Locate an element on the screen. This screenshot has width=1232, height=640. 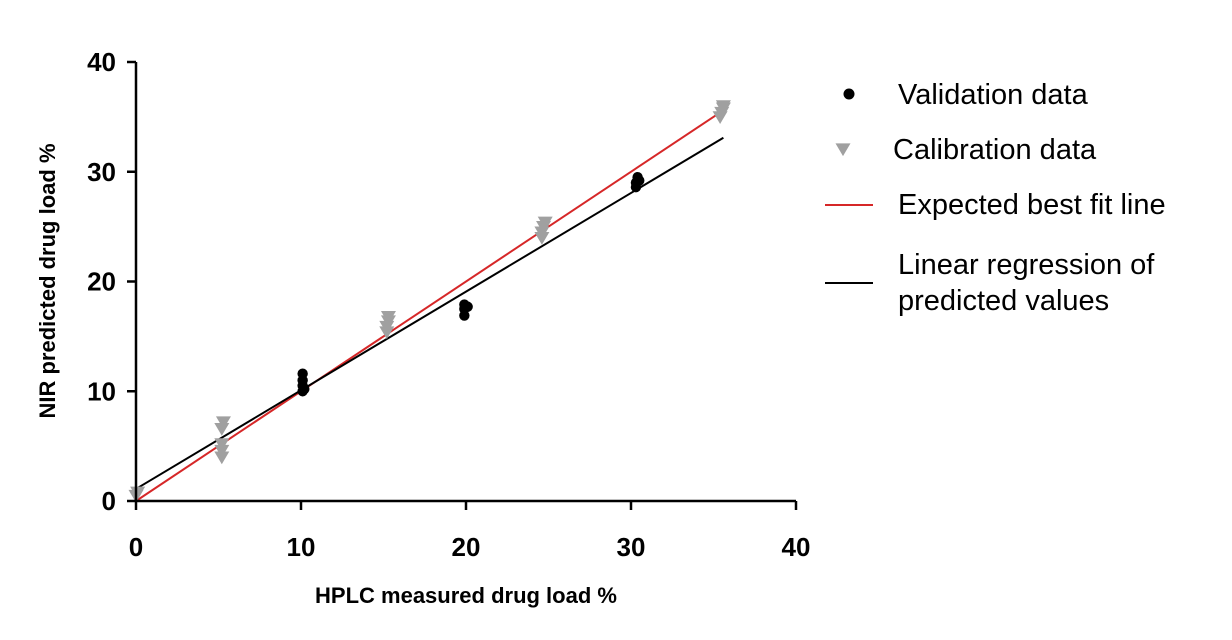
legend-marker-circle is located at coordinates (849, 94).